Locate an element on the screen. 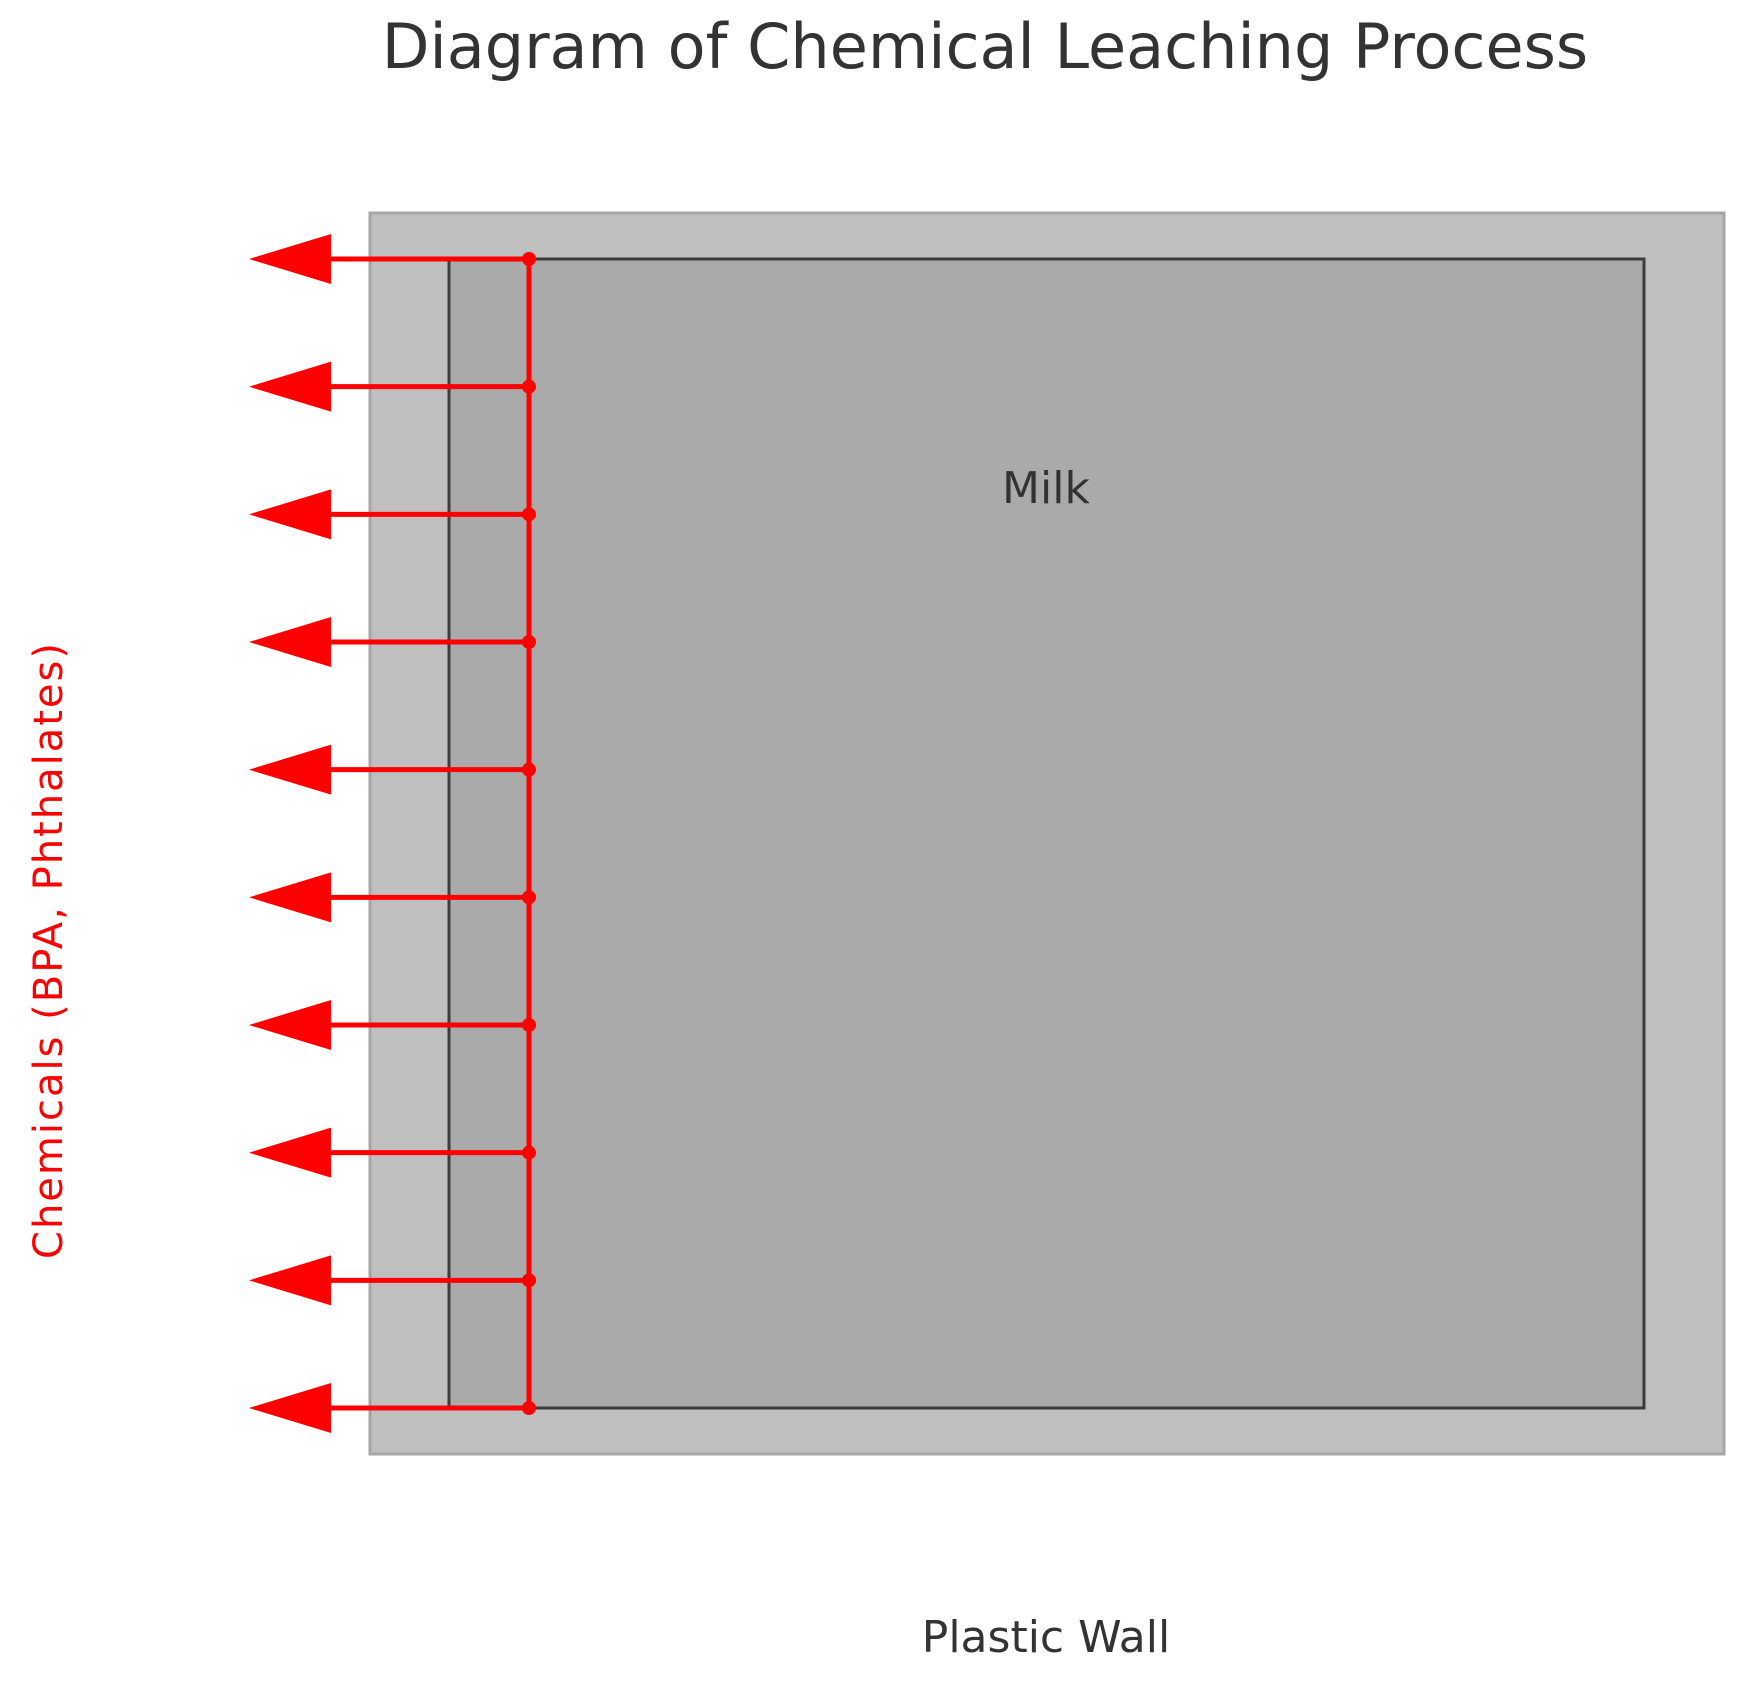 This screenshot has width=1746, height=1689. chemicals-label: Chemicals (BPA, Phthalates) is located at coordinates (49, 950).